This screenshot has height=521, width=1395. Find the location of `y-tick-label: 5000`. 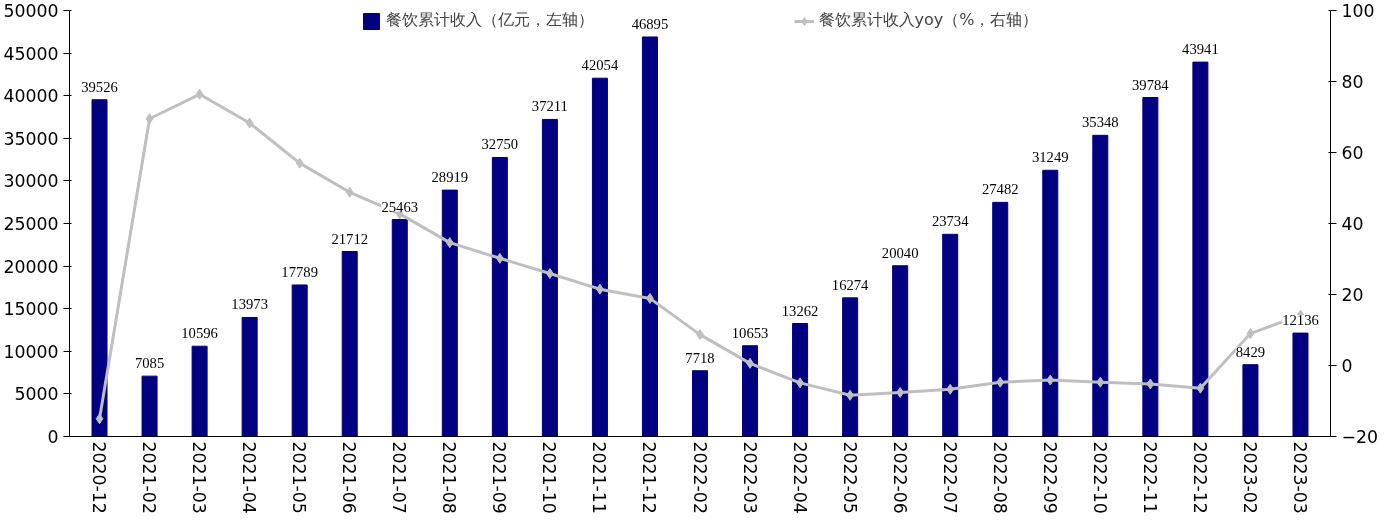

y-tick-label: 5000 is located at coordinates (36, 394).